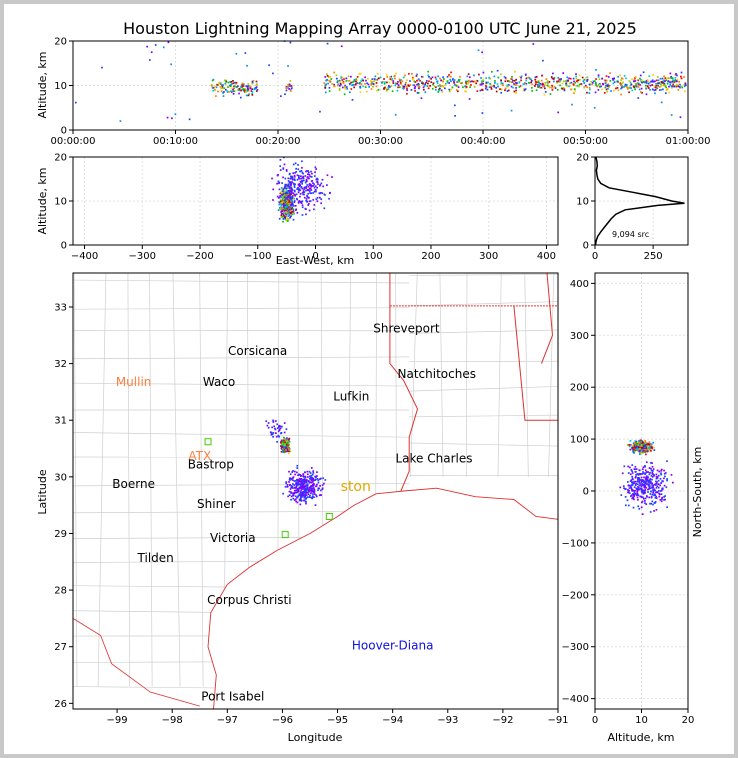 The height and width of the screenshot is (758, 738). I want to click on place-label: Boerne, so click(133, 484).